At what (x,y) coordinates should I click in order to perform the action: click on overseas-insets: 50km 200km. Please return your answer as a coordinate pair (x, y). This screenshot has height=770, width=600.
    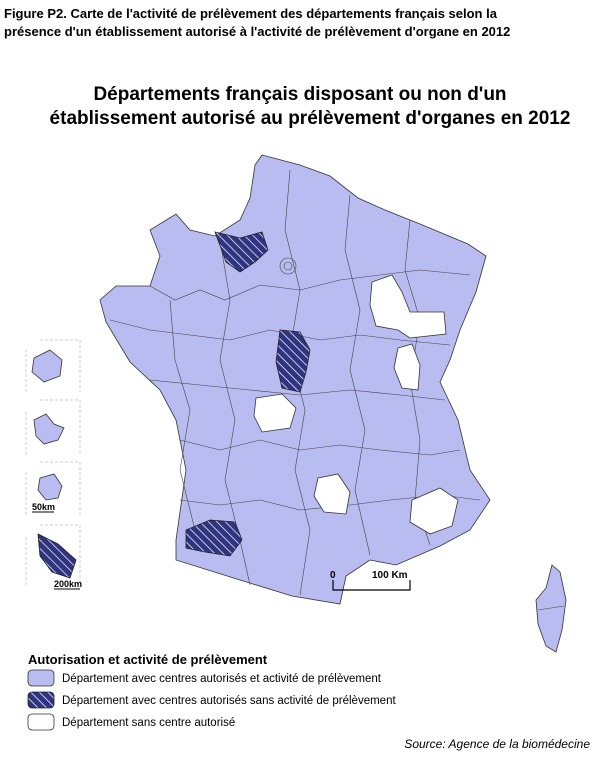
    Looking at the image, I should click on (53, 464).